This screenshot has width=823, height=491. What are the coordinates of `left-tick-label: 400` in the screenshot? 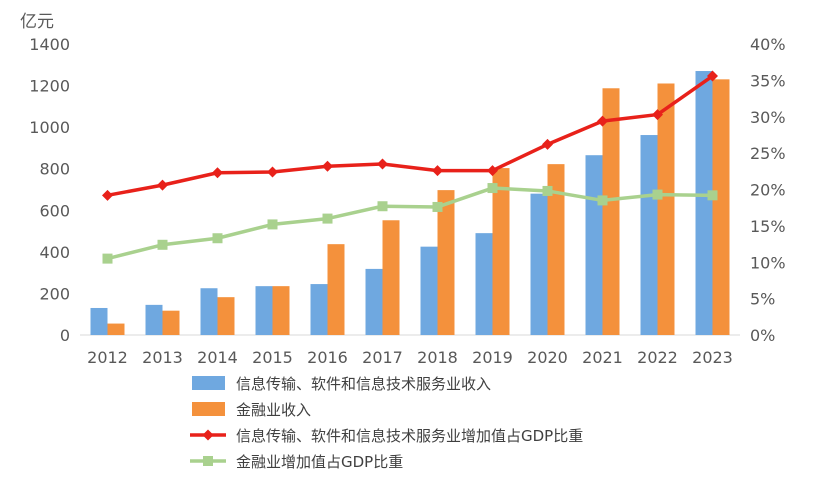 It's located at (54, 252).